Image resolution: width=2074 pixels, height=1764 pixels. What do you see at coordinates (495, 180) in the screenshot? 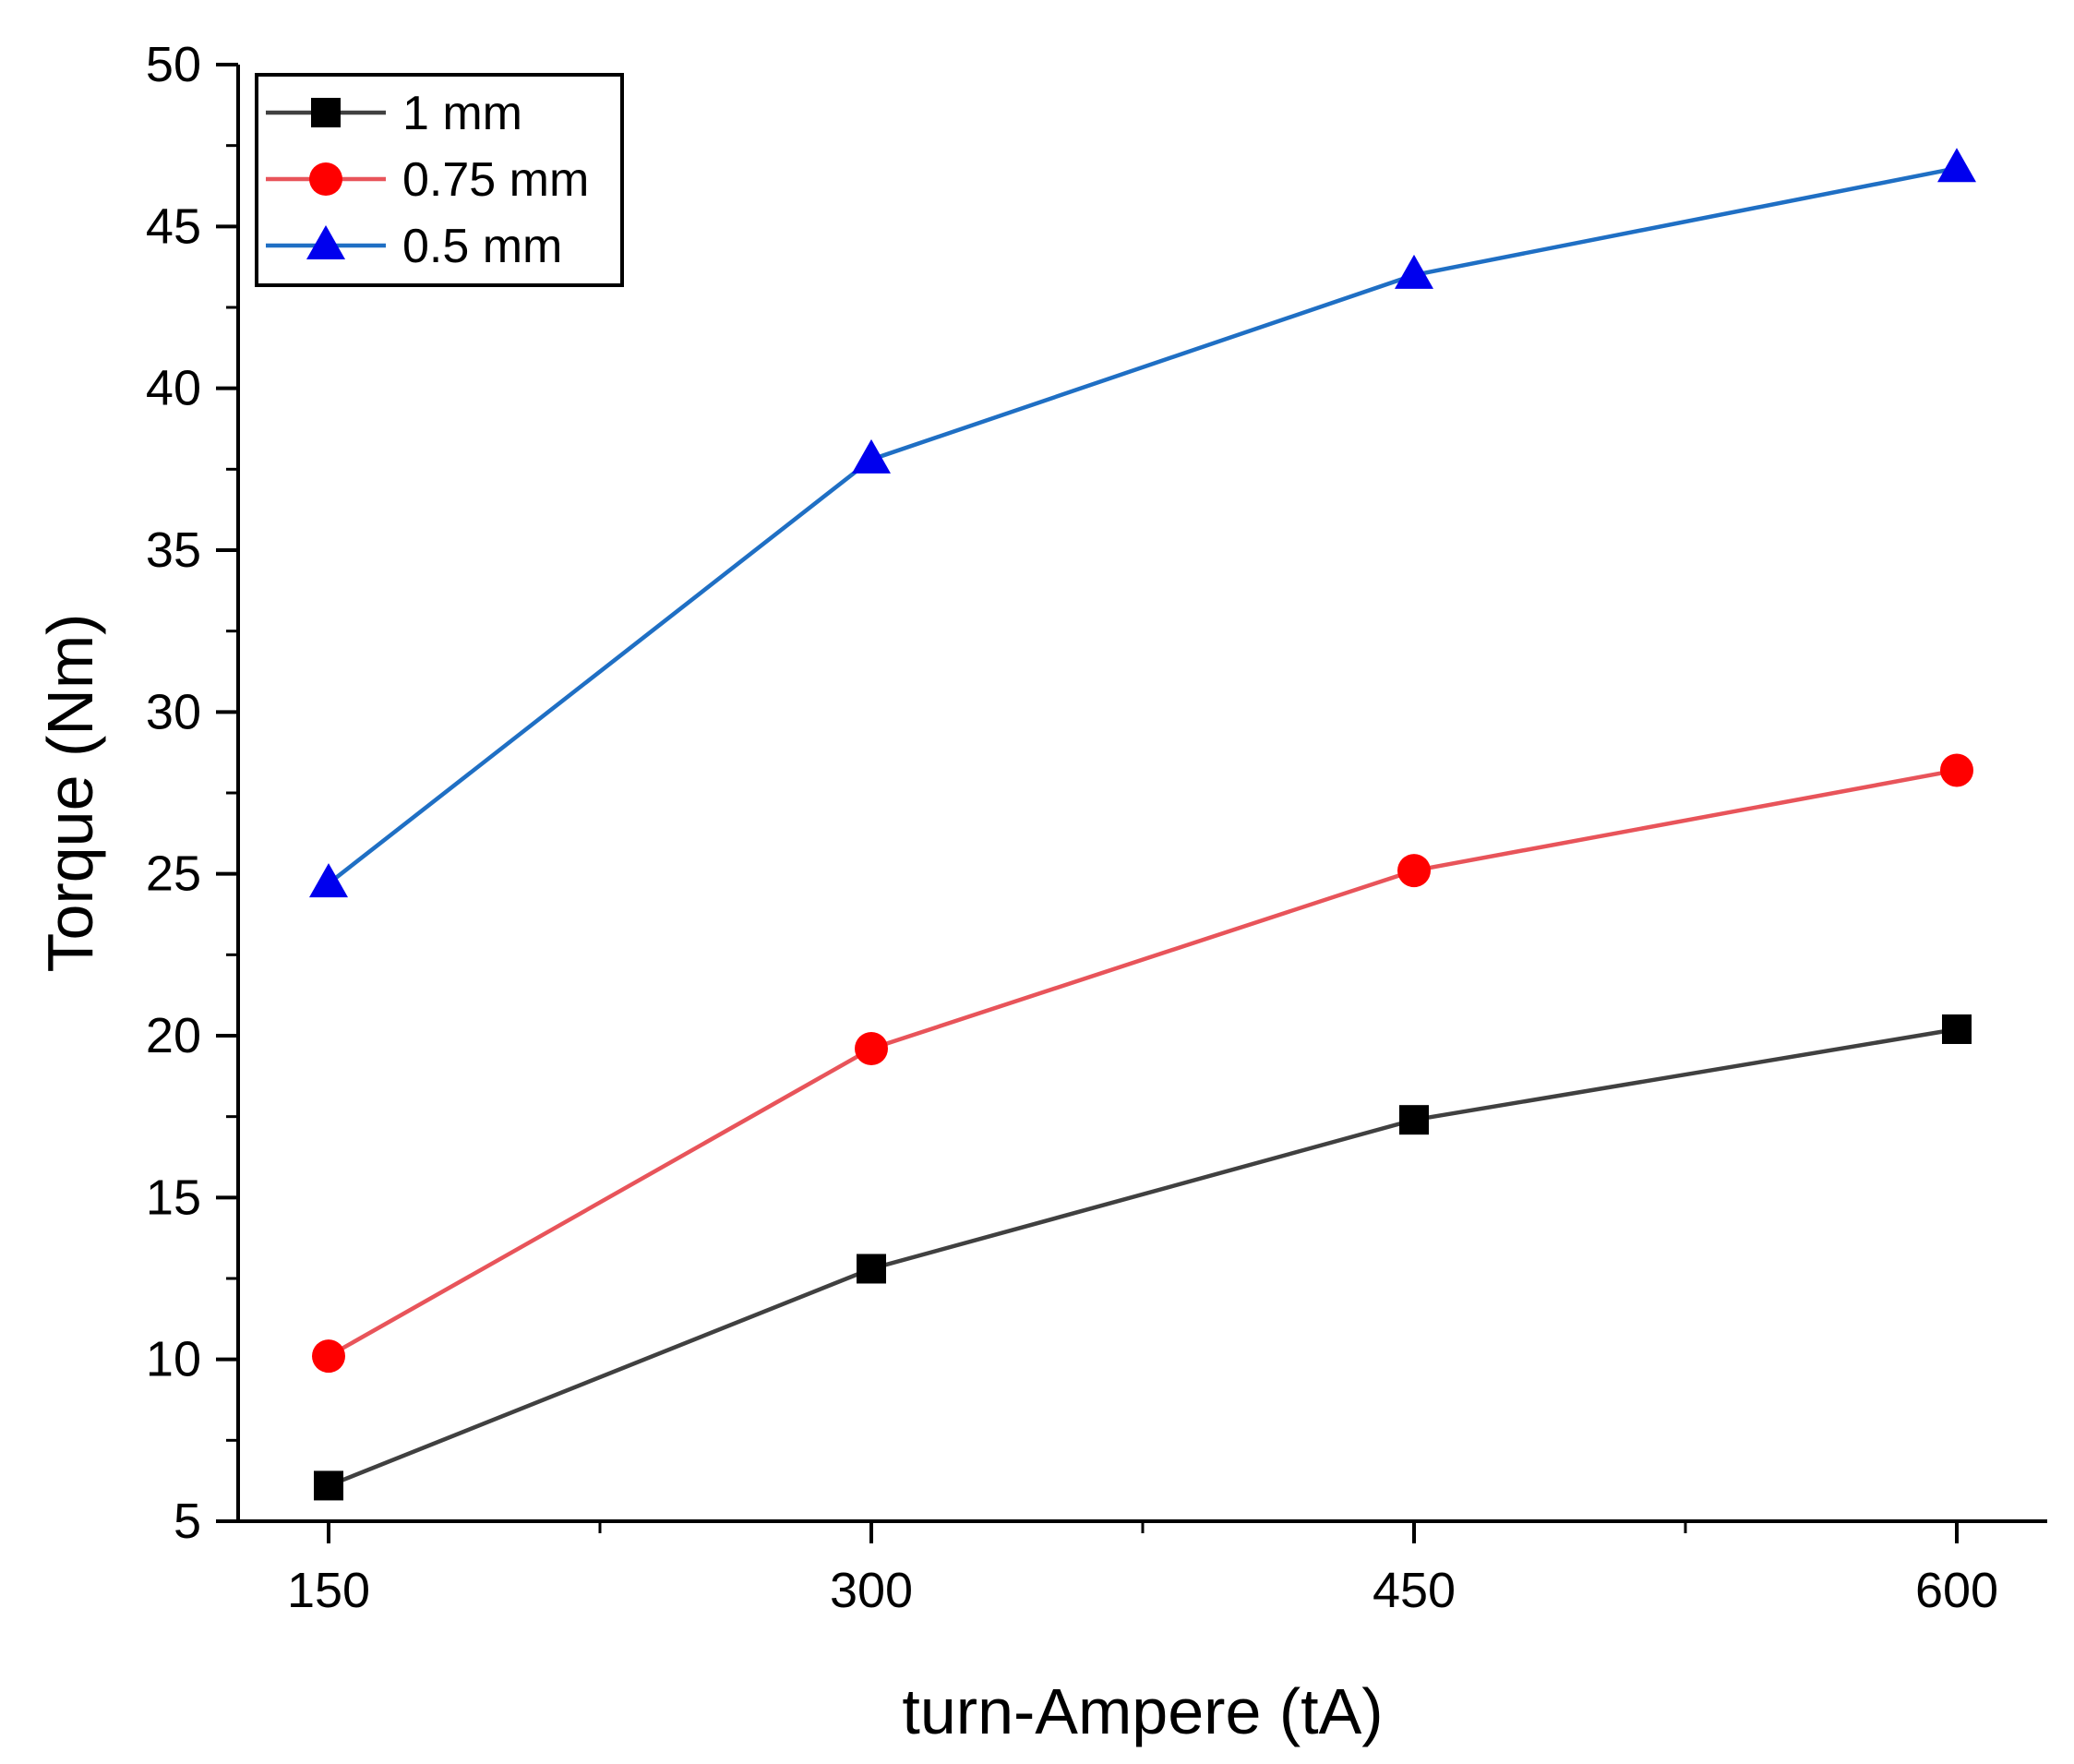
I see `legend-label: 0.75 mm` at bounding box center [495, 180].